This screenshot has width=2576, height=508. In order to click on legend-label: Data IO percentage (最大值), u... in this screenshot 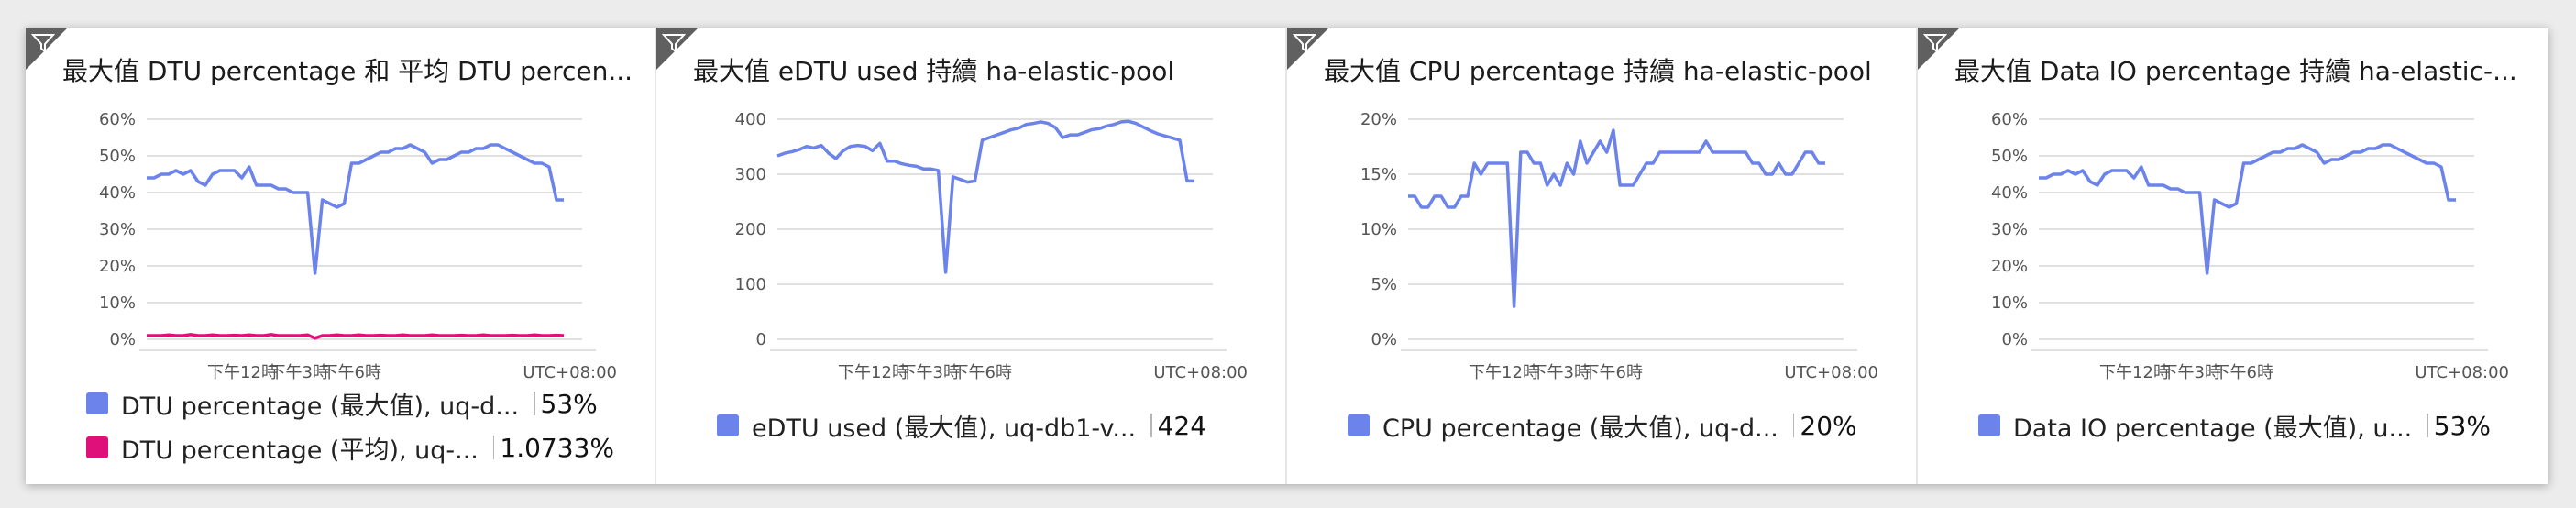, I will do `click(2213, 429)`.